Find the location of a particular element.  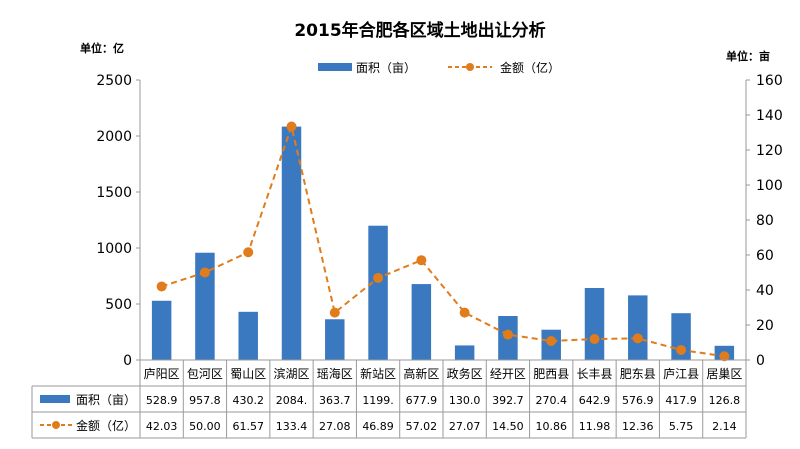

table-cell-area: 392.7 is located at coordinates (508, 400).